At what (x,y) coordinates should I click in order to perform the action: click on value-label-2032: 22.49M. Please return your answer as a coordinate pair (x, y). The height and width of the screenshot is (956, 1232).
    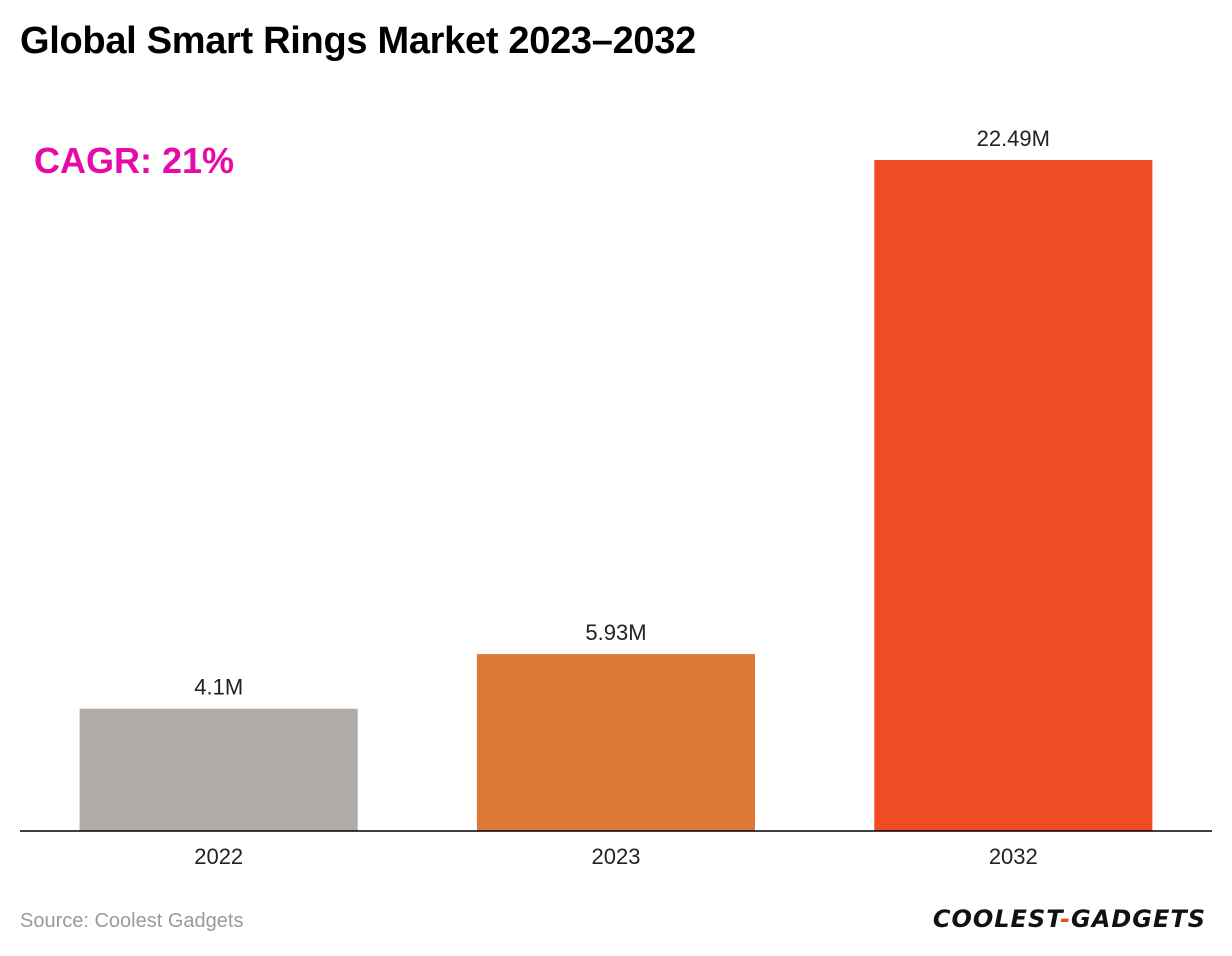
    Looking at the image, I should click on (1013, 138).